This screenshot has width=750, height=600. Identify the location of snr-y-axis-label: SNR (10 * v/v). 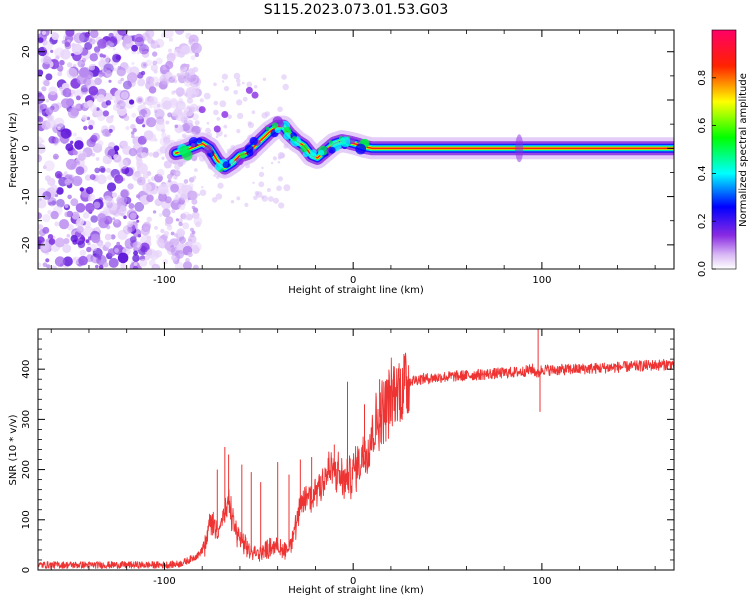
(13, 449).